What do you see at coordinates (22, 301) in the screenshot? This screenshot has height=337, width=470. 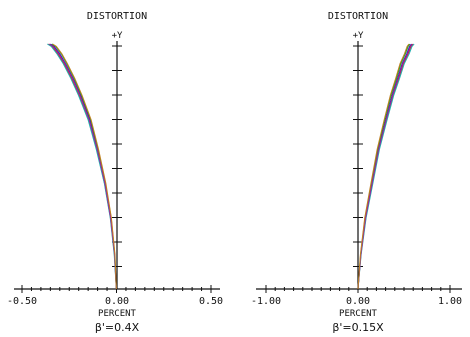 I see `x-tick-label: -0.50` at bounding box center [22, 301].